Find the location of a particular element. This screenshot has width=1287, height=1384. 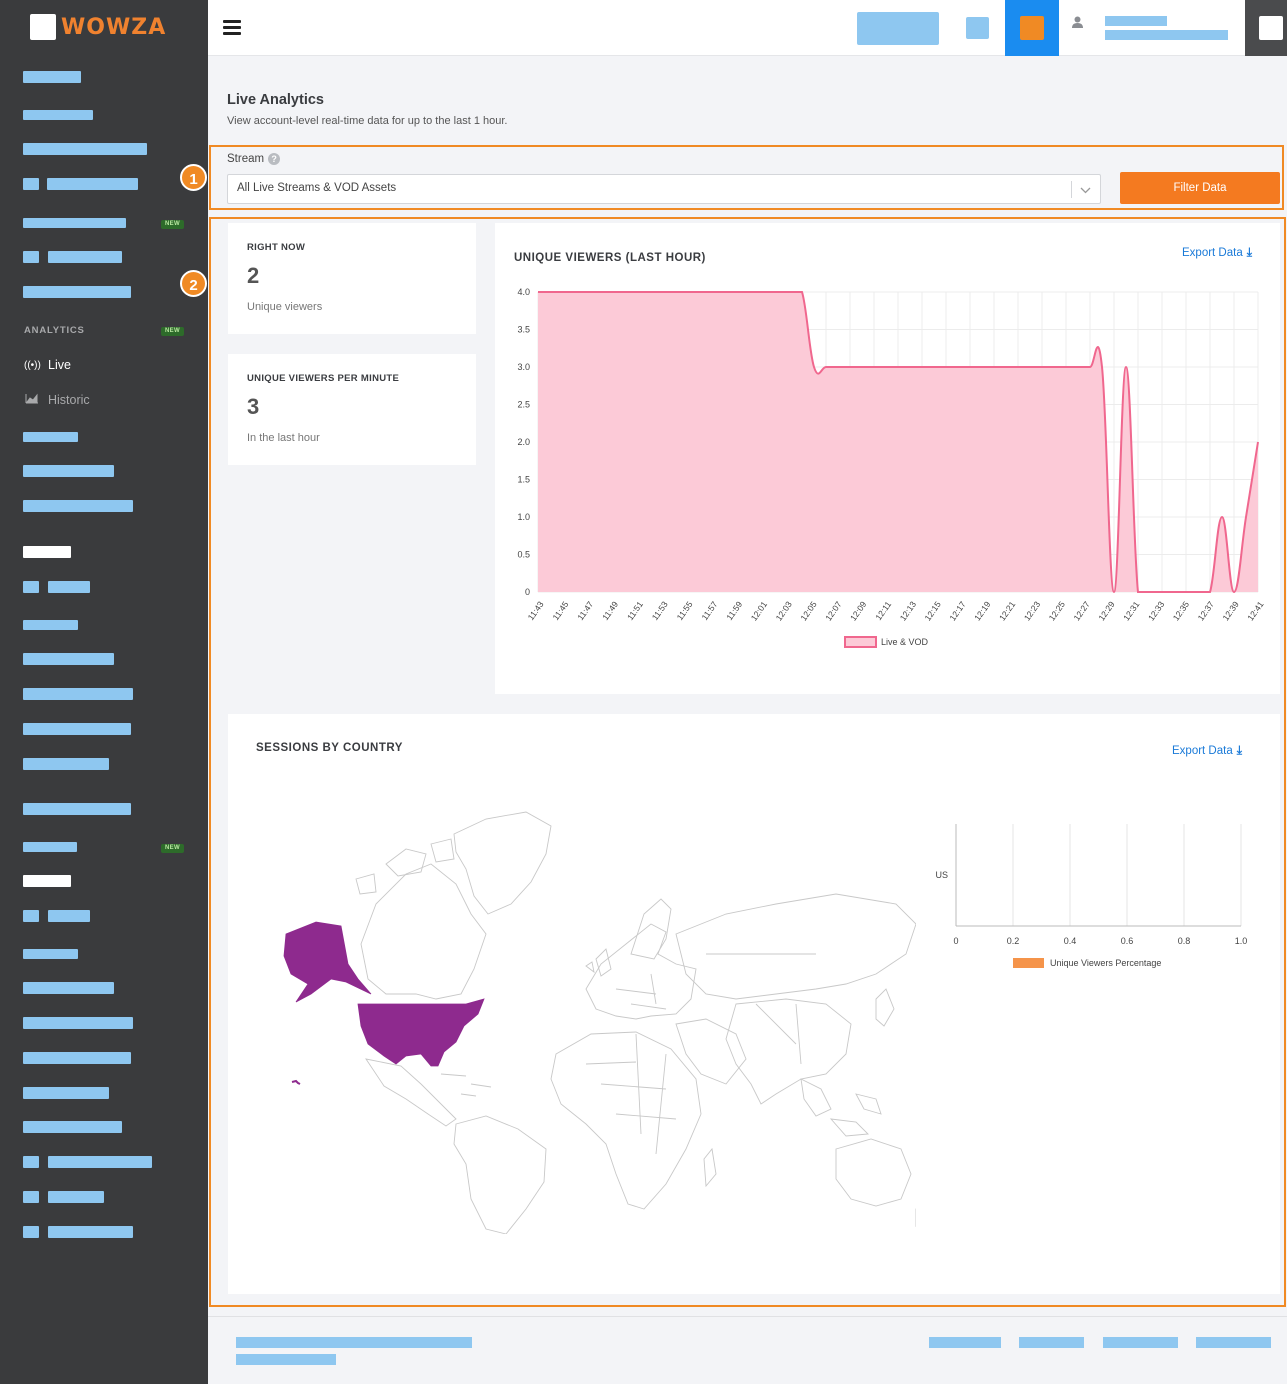

chart-legend: Live & VOD is located at coordinates (886, 642).